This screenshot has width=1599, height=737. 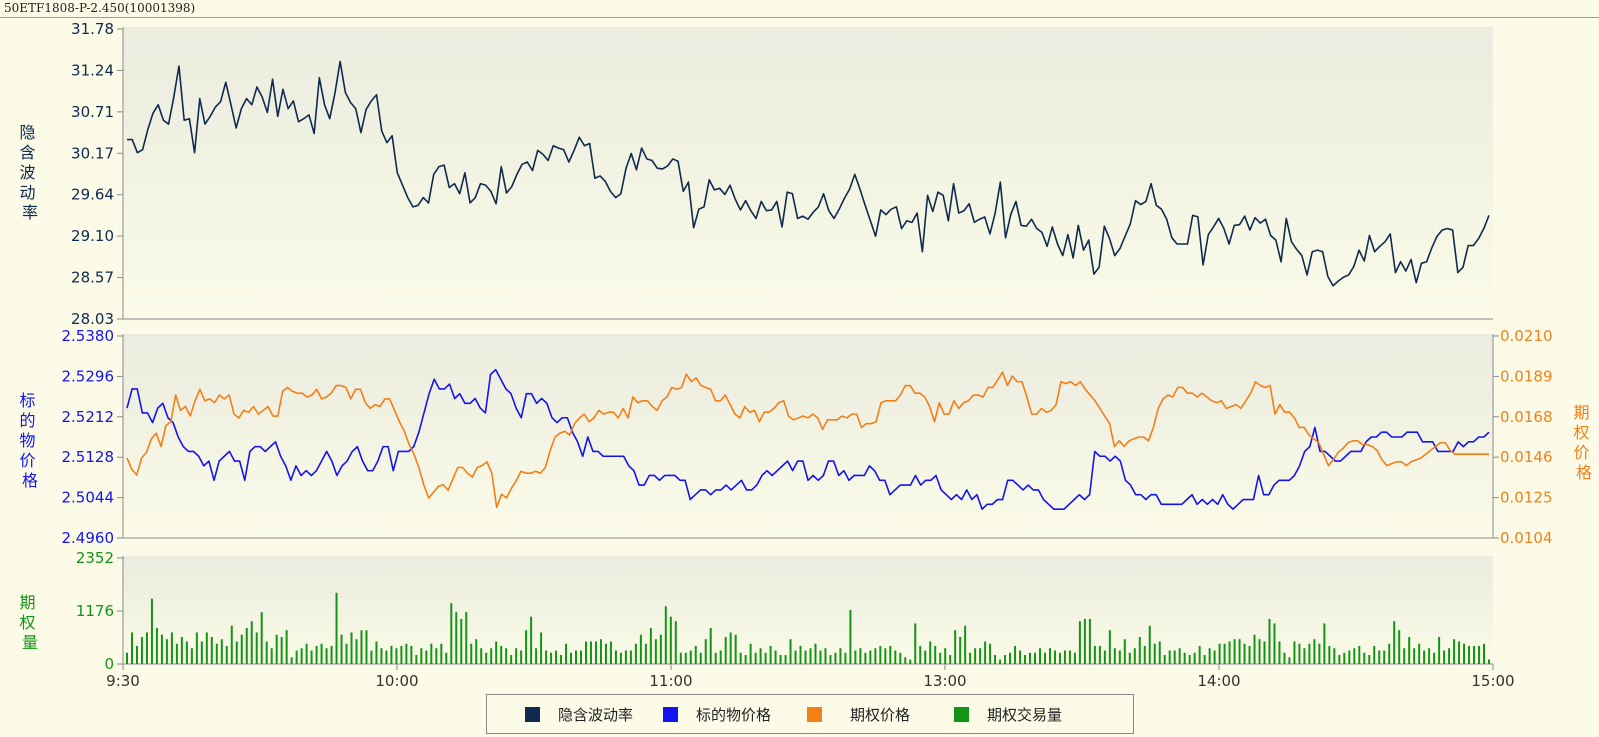 I want to click on legend: 隐含波动率 标的物价格 期权价格 期权交易量, so click(x=810, y=714).